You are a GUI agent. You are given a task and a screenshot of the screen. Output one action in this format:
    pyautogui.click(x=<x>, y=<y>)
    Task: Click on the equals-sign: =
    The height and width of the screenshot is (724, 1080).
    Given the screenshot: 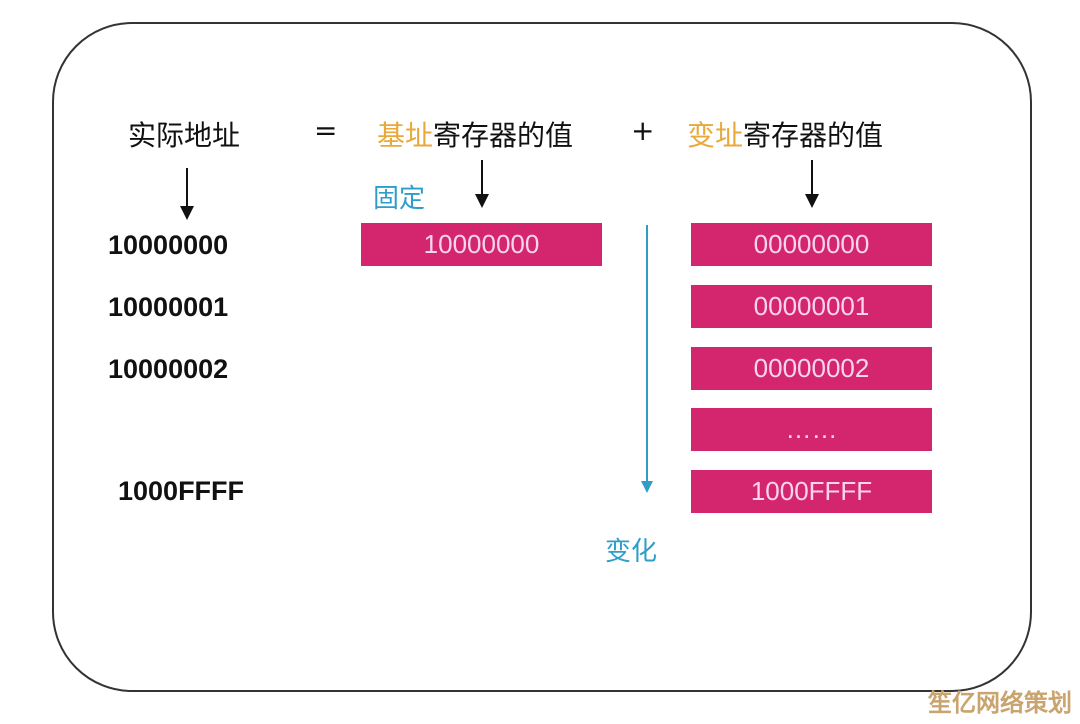 What is the action you would take?
    pyautogui.click(x=326, y=130)
    